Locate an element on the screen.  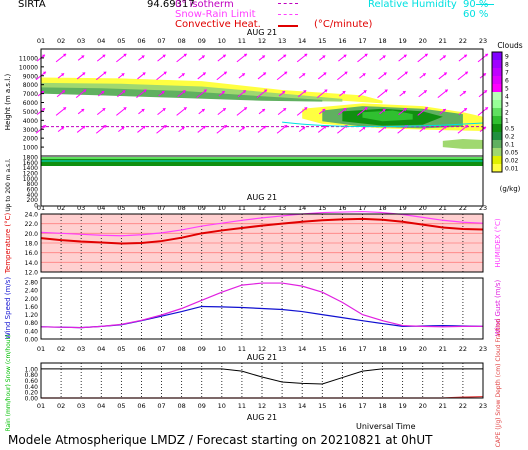
x-tick-temp-17: 17 is located at coordinates (362, 208).